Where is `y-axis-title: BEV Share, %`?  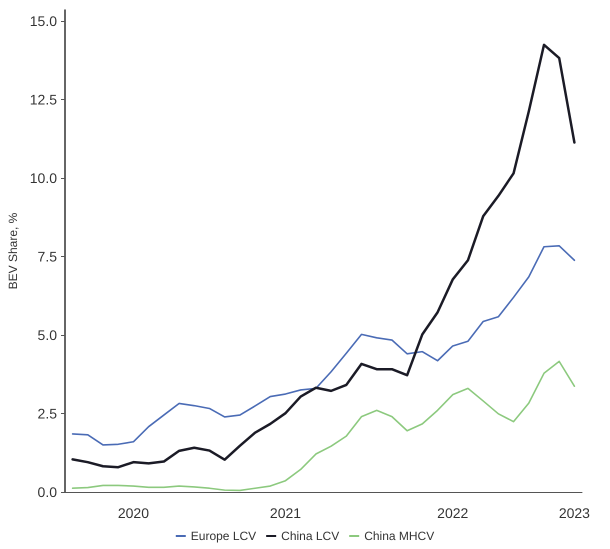
y-axis-title: BEV Share, % is located at coordinates (13, 251).